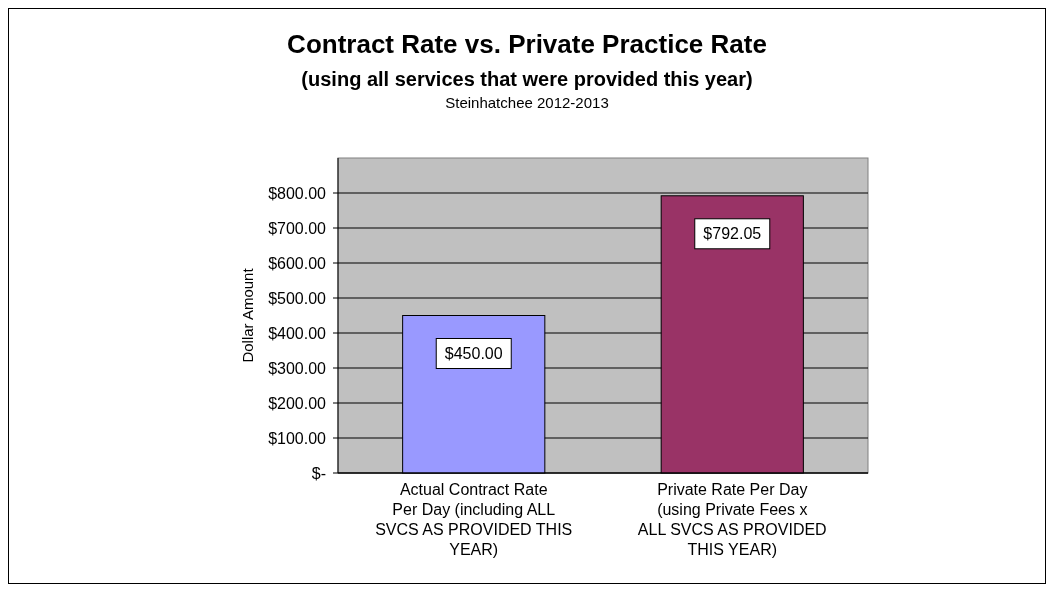 The image size is (1054, 592). Describe the element at coordinates (297, 193) in the screenshot. I see `y-tick-label: $800.00` at that location.